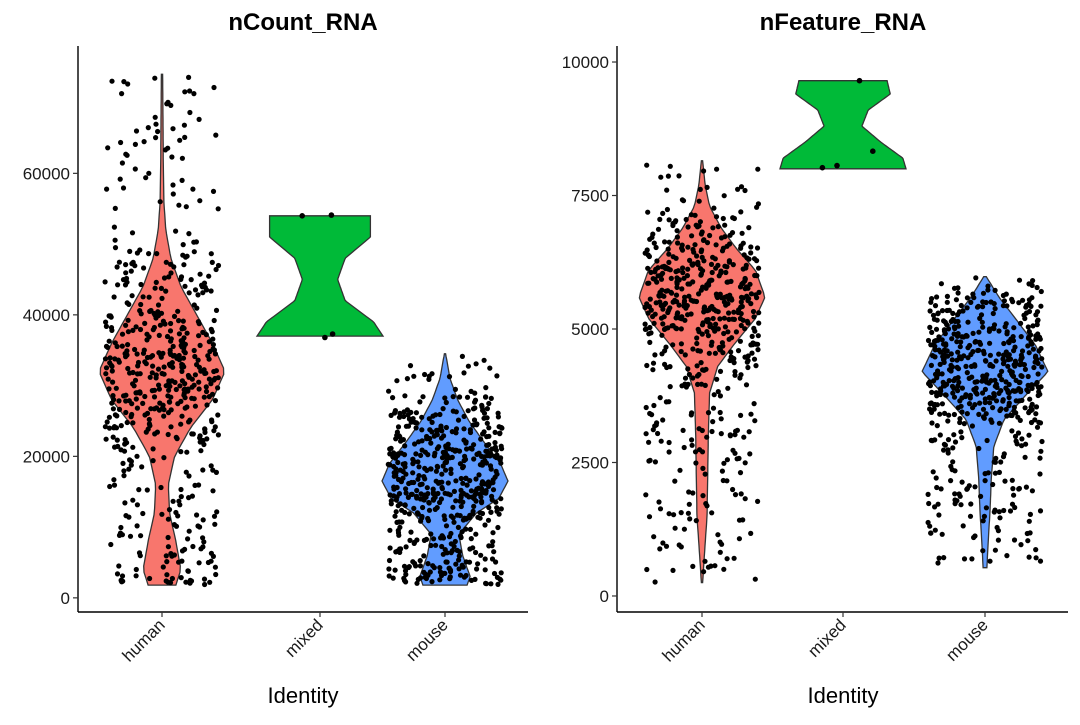  I want to click on y-tick-label: 0, so click(604, 596).